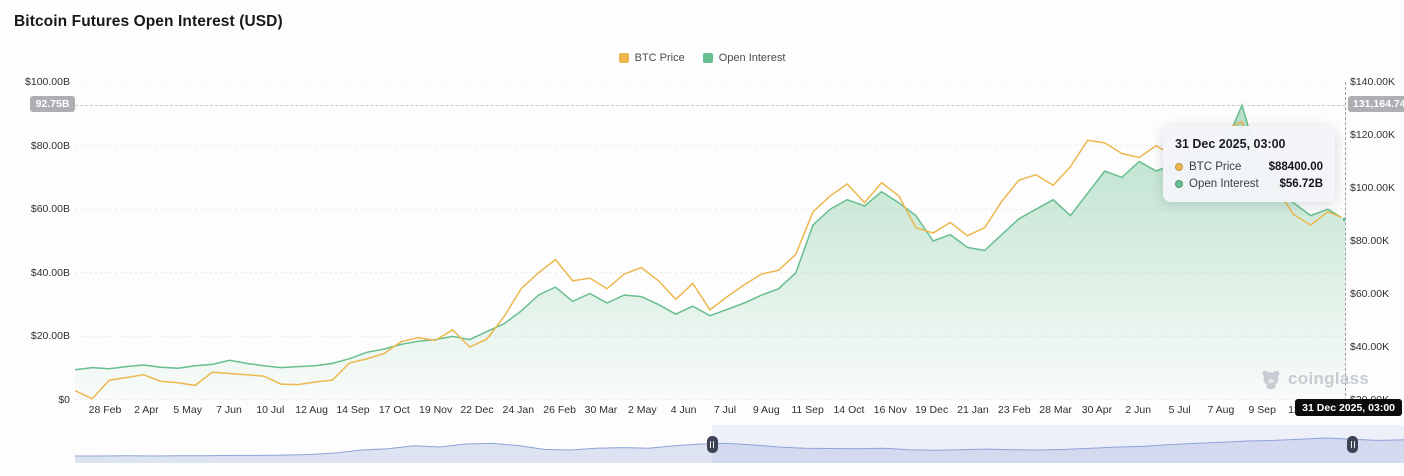 This screenshot has height=476, width=1404. I want to click on y-axis-tick-label: $60.00B, so click(50, 209).